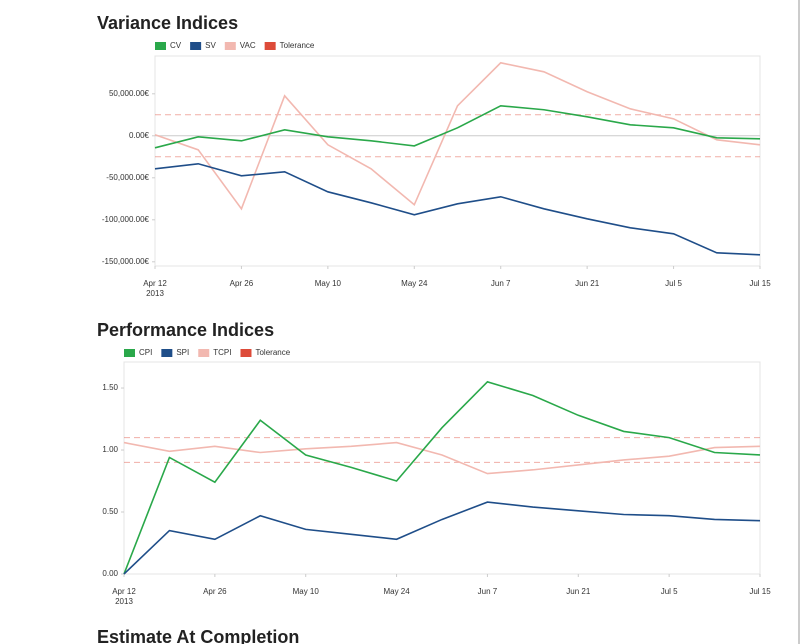 The height and width of the screenshot is (644, 800). Describe the element at coordinates (139, 135) in the screenshot. I see `y-tick-label: 0.00€` at that location.